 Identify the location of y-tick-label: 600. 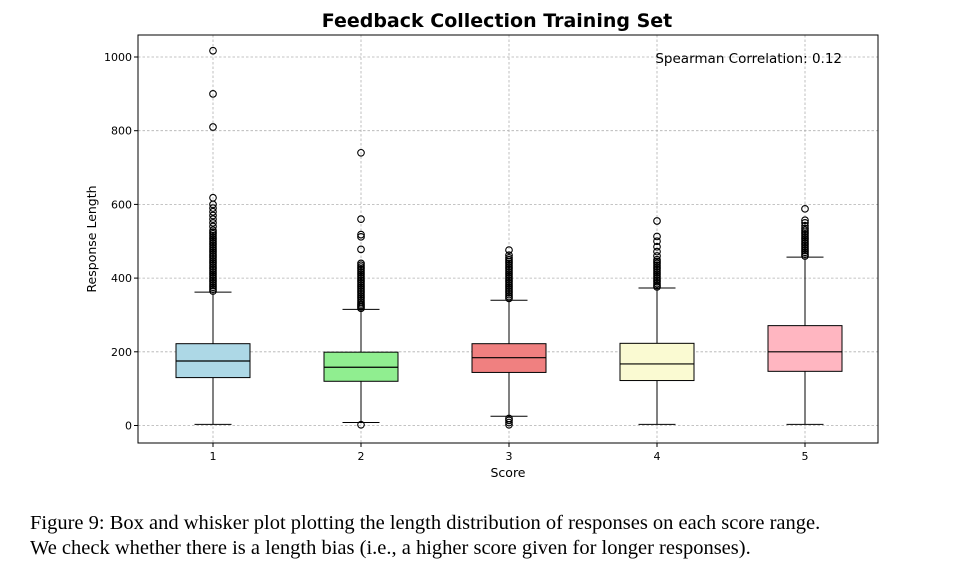
(121, 204).